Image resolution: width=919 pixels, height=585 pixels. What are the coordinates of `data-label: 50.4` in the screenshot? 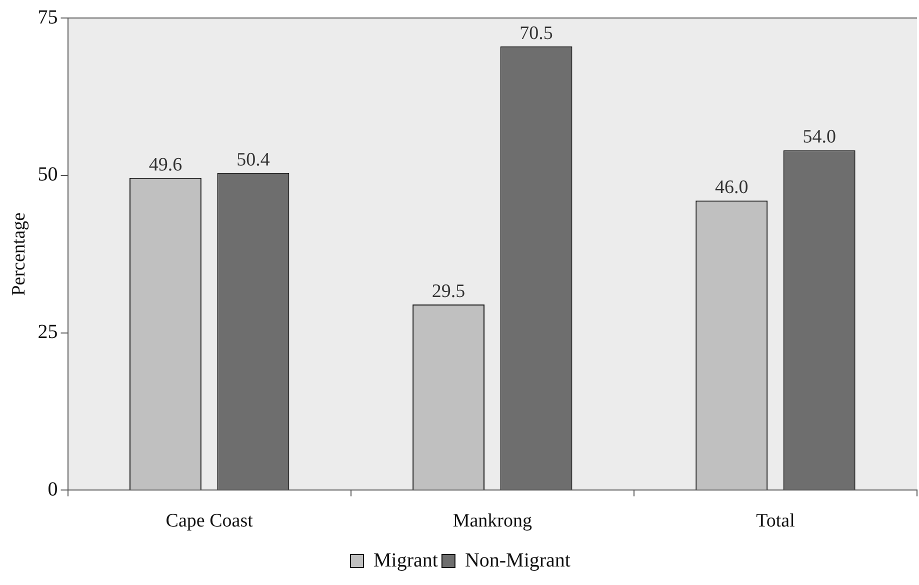 It's located at (253, 159).